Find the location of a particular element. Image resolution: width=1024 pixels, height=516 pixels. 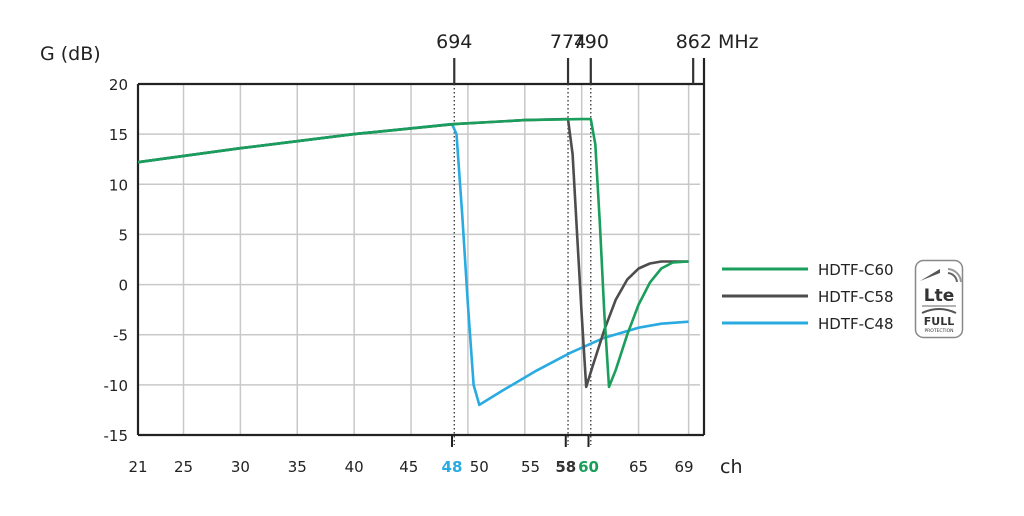

x-tick-label: 50 is located at coordinates (479, 467).